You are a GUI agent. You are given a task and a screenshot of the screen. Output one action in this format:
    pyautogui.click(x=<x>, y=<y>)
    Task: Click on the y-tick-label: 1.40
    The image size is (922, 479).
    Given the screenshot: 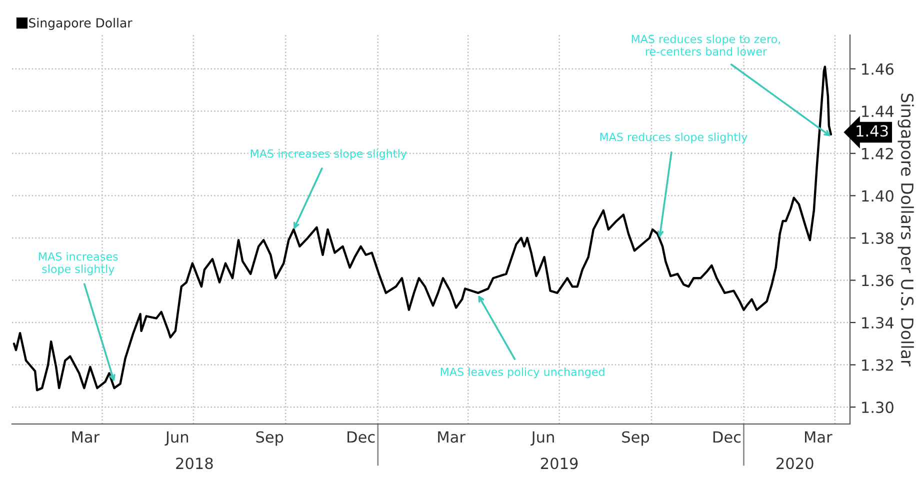 What is the action you would take?
    pyautogui.click(x=878, y=196)
    